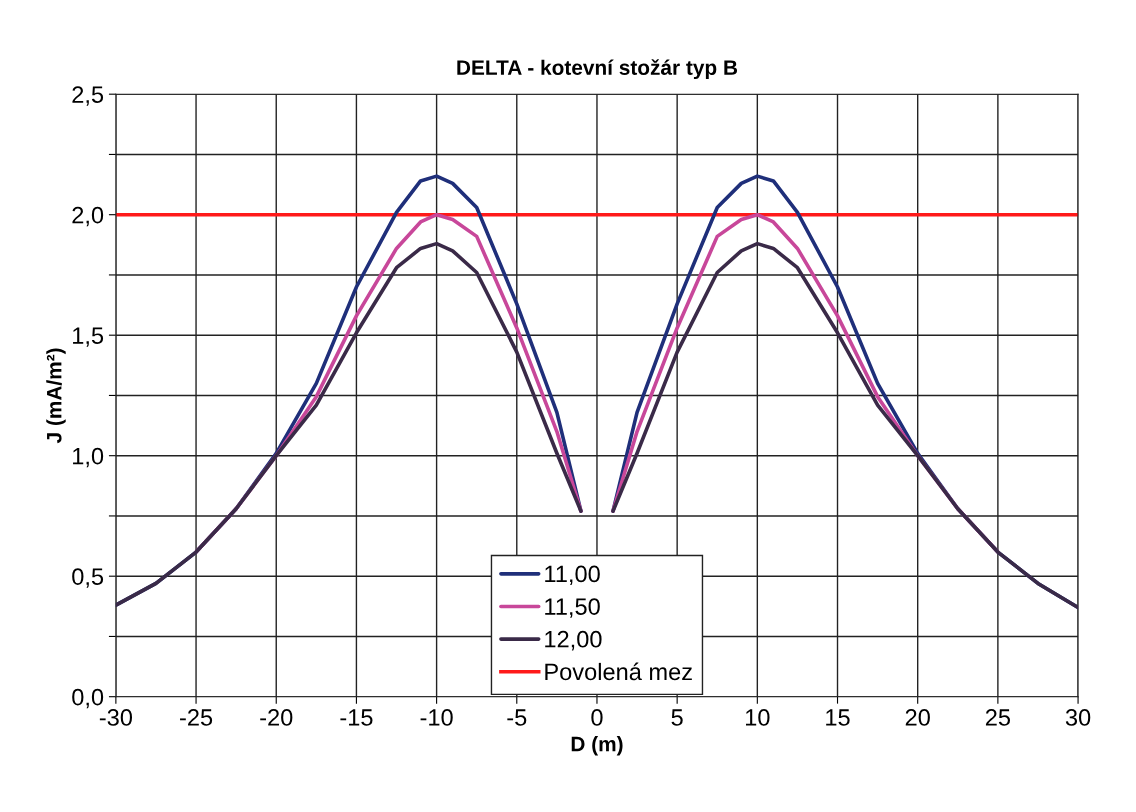 This screenshot has height=812, width=1136. Describe the element at coordinates (116, 717) in the screenshot. I see `x-tick-label: -30` at that location.